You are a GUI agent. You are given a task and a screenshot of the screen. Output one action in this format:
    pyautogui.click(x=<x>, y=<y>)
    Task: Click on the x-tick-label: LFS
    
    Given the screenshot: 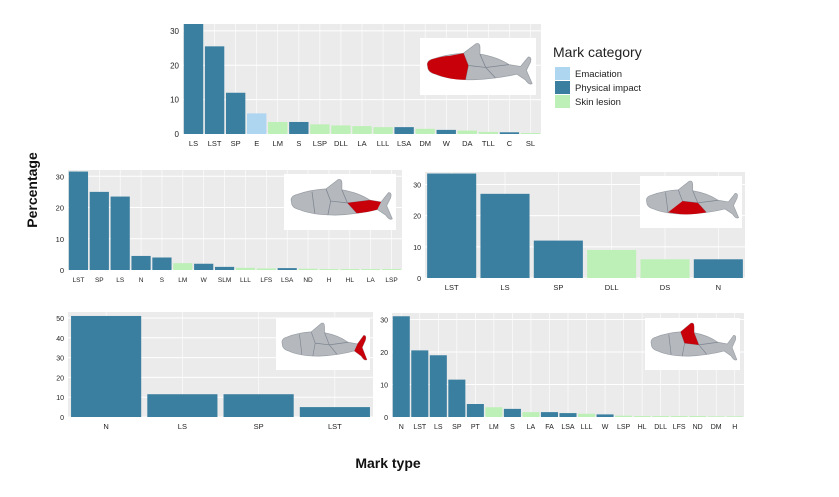 What is the action you would take?
    pyautogui.click(x=679, y=427)
    